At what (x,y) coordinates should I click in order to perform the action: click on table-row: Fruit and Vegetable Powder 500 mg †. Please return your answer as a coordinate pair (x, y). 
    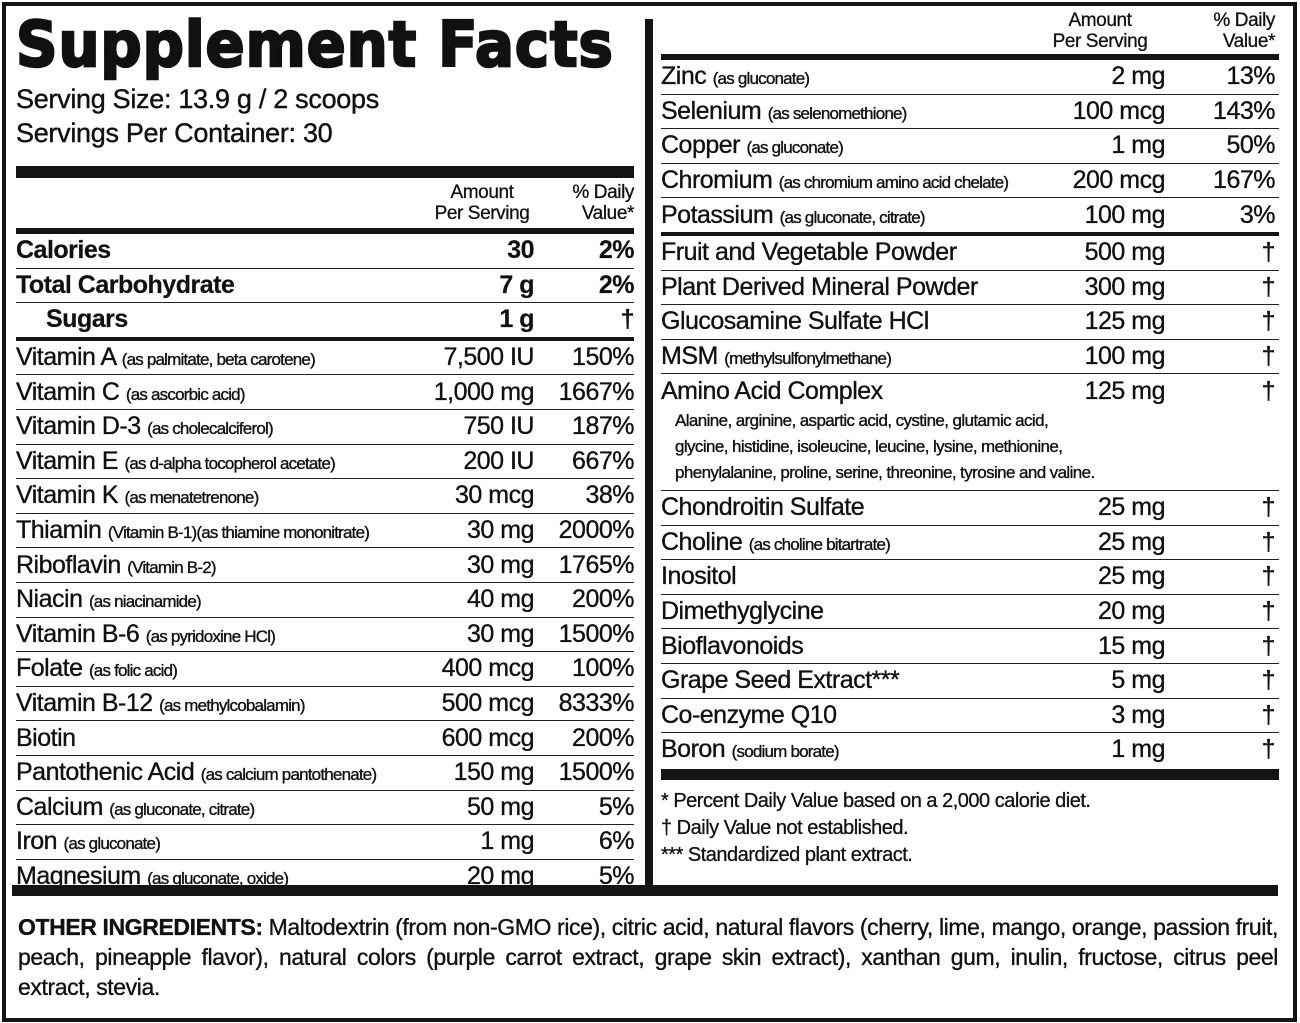
    Looking at the image, I should click on (970, 253).